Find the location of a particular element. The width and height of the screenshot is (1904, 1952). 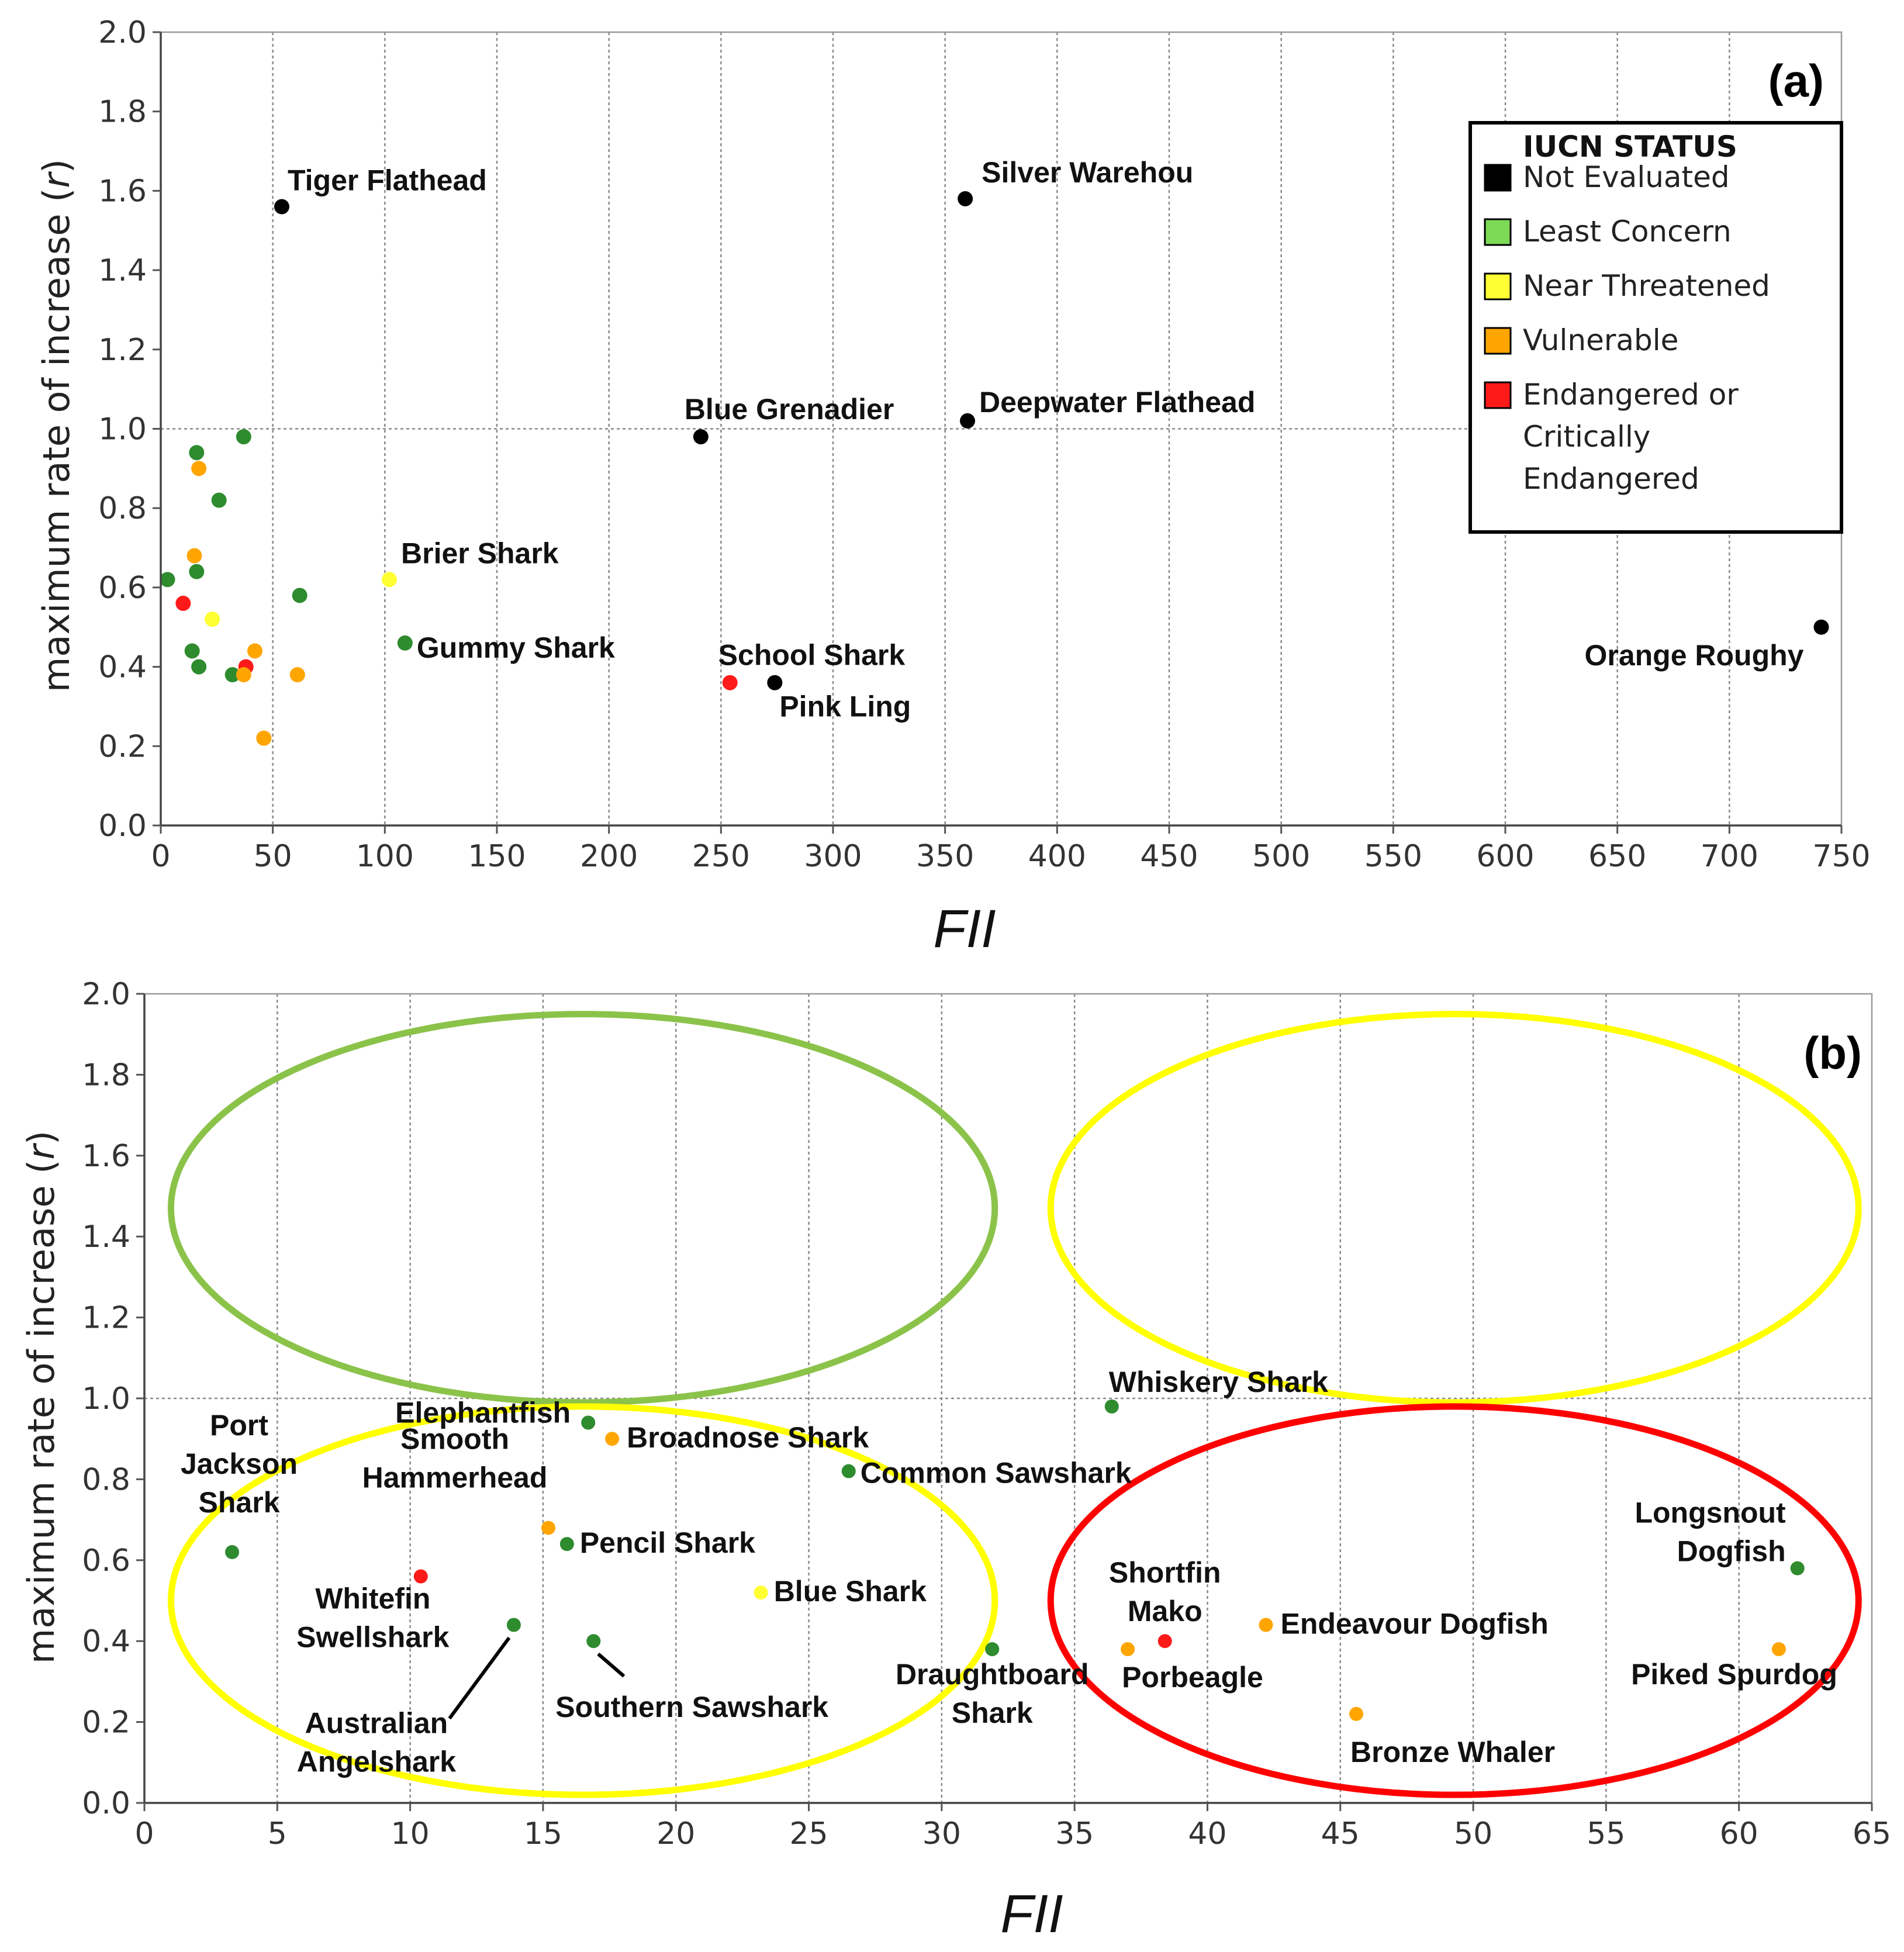

x-tick-label: 100 is located at coordinates (385, 856).